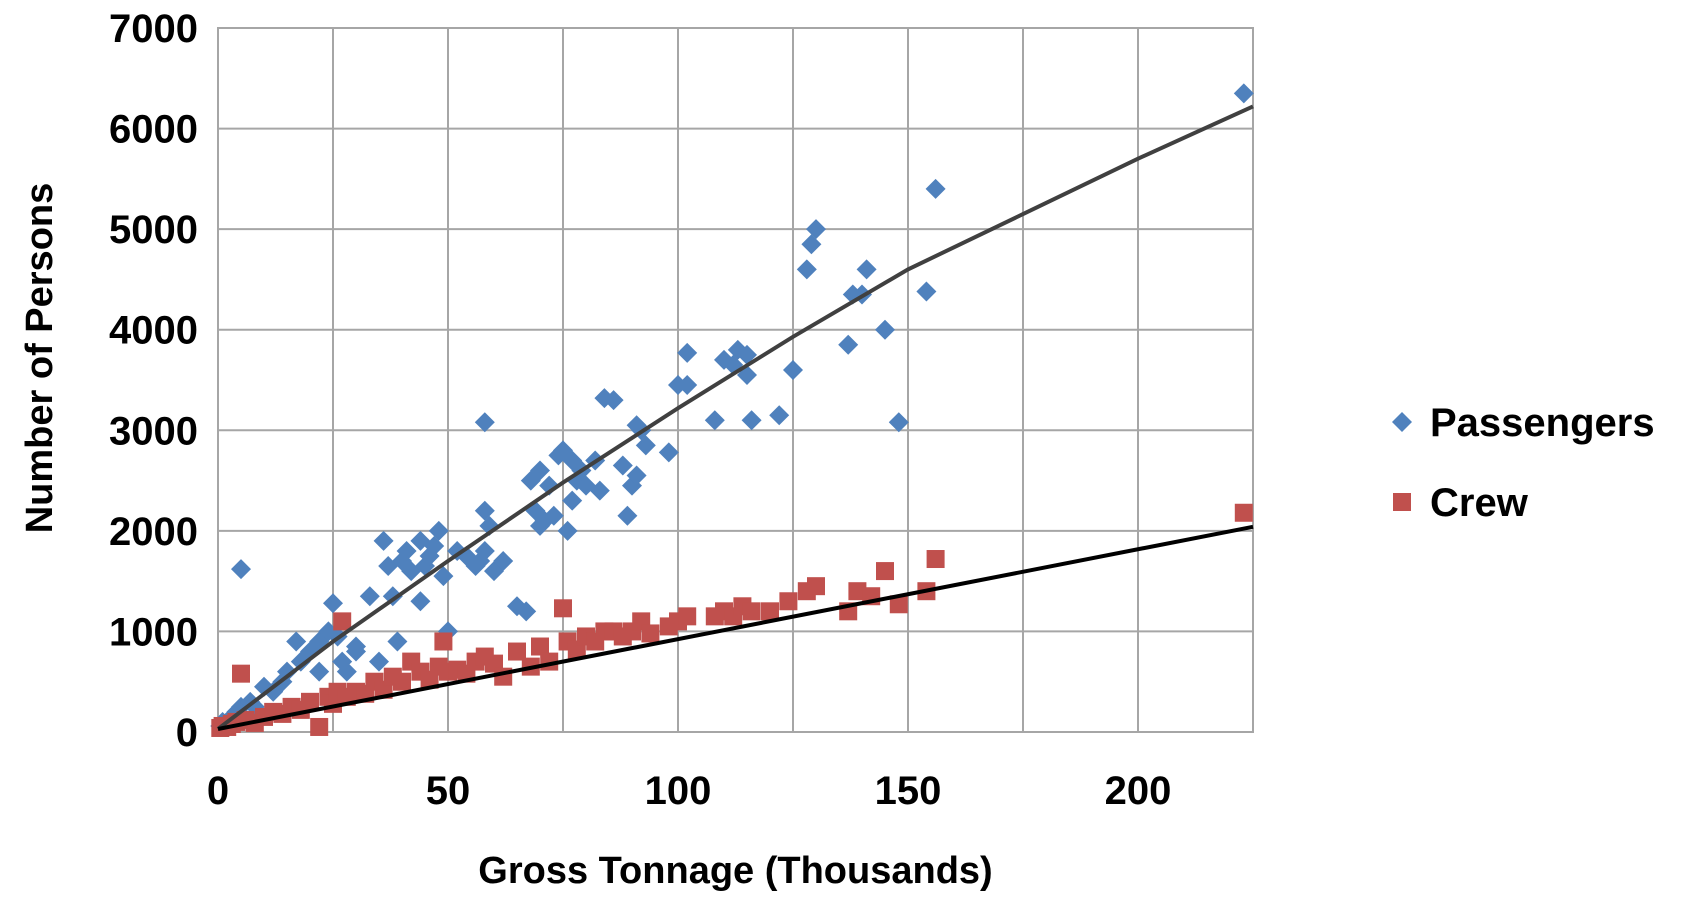 Image resolution: width=1686 pixels, height=897 pixels. I want to click on y-tick-label: 3000, so click(153, 431).